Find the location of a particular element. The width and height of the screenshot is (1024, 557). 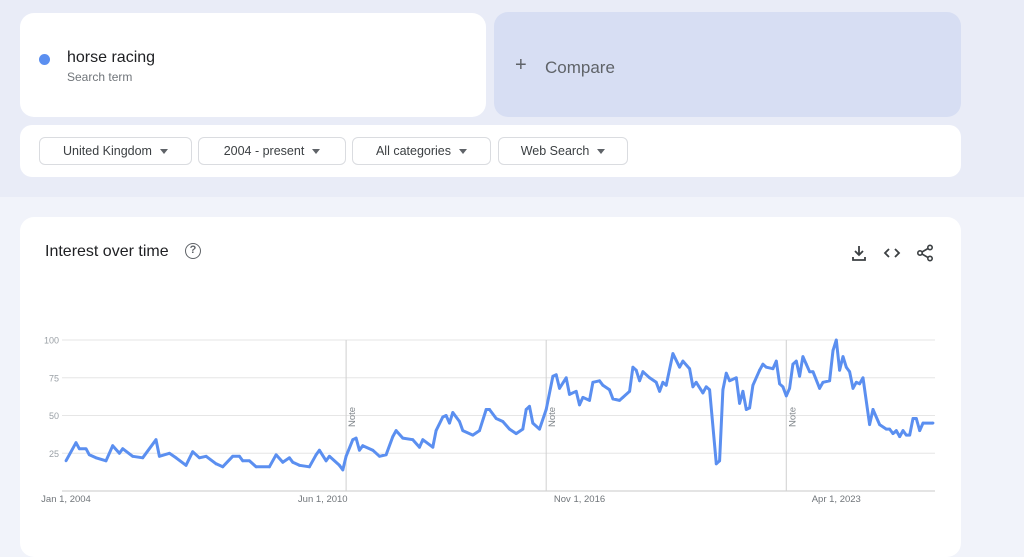

x-tick-label: Jun 1, 2010 is located at coordinates (323, 499).